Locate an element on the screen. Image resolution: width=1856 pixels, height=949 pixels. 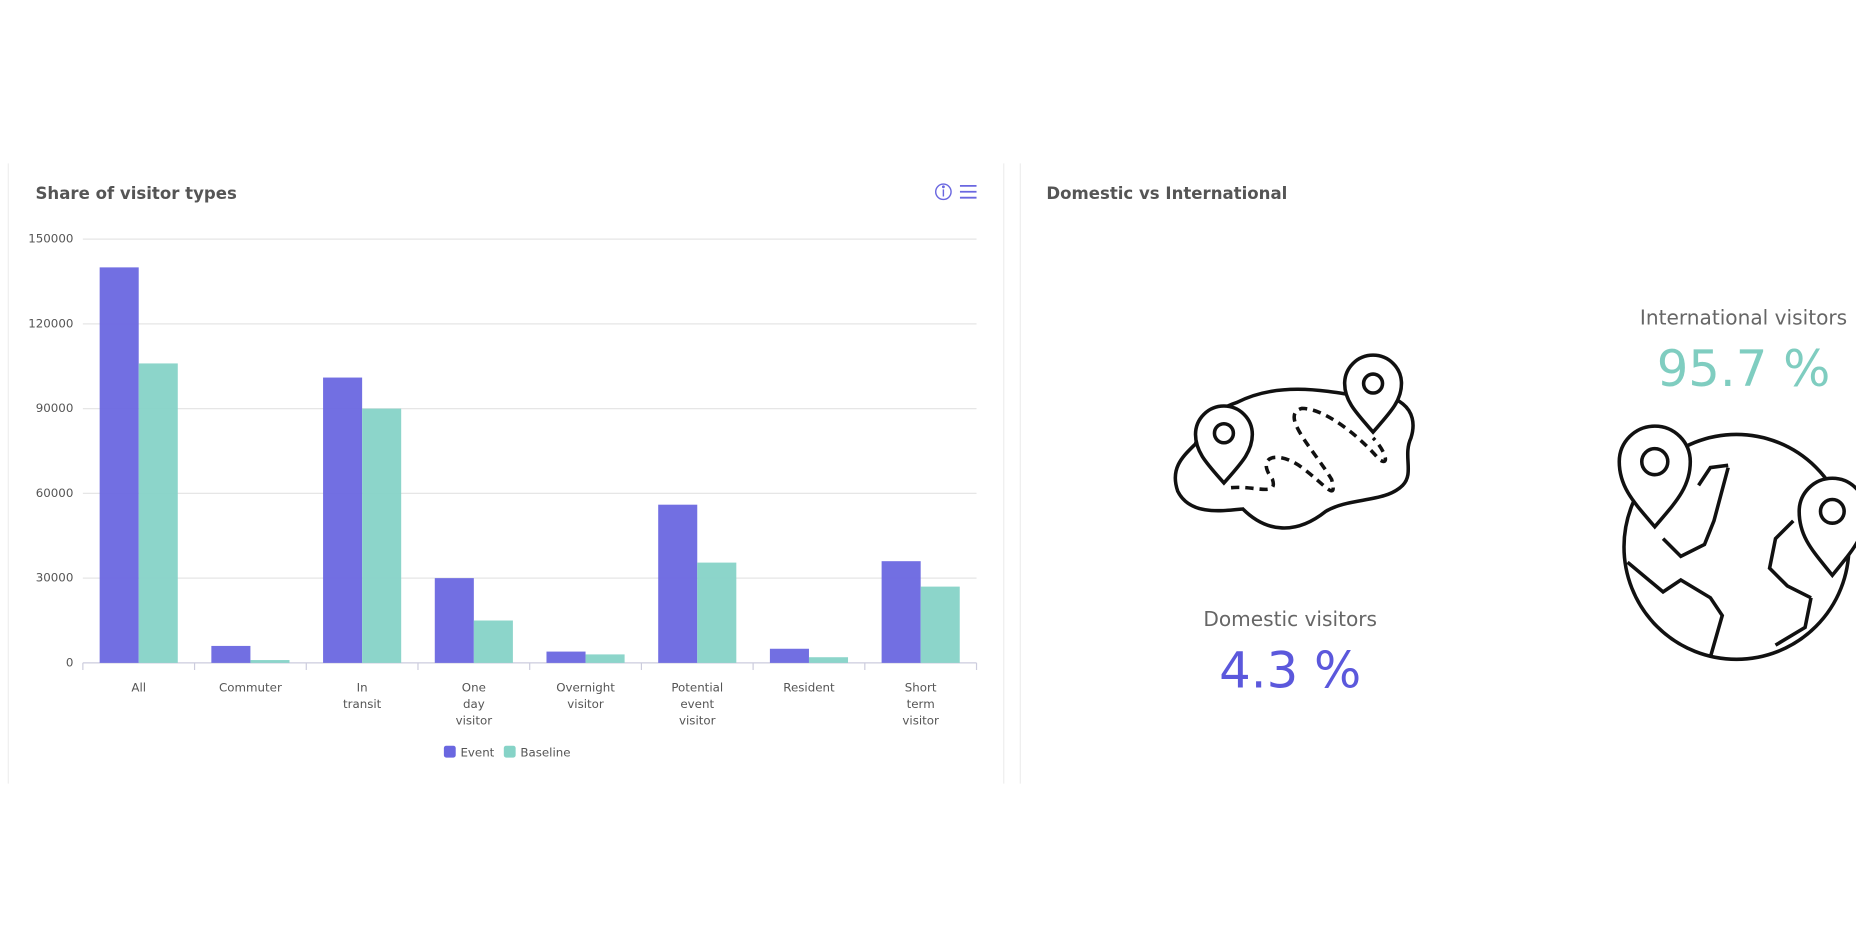
stat-label: Domestic visitors is located at coordinates (1290, 619).